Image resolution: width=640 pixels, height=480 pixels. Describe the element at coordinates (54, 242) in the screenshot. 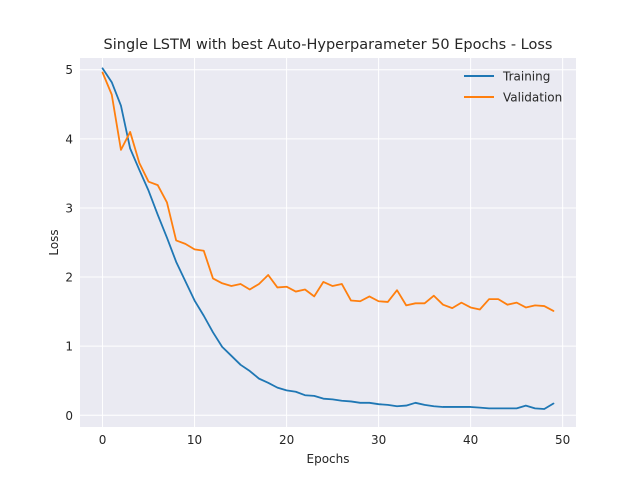

I see `y-axis-label: Loss` at that location.